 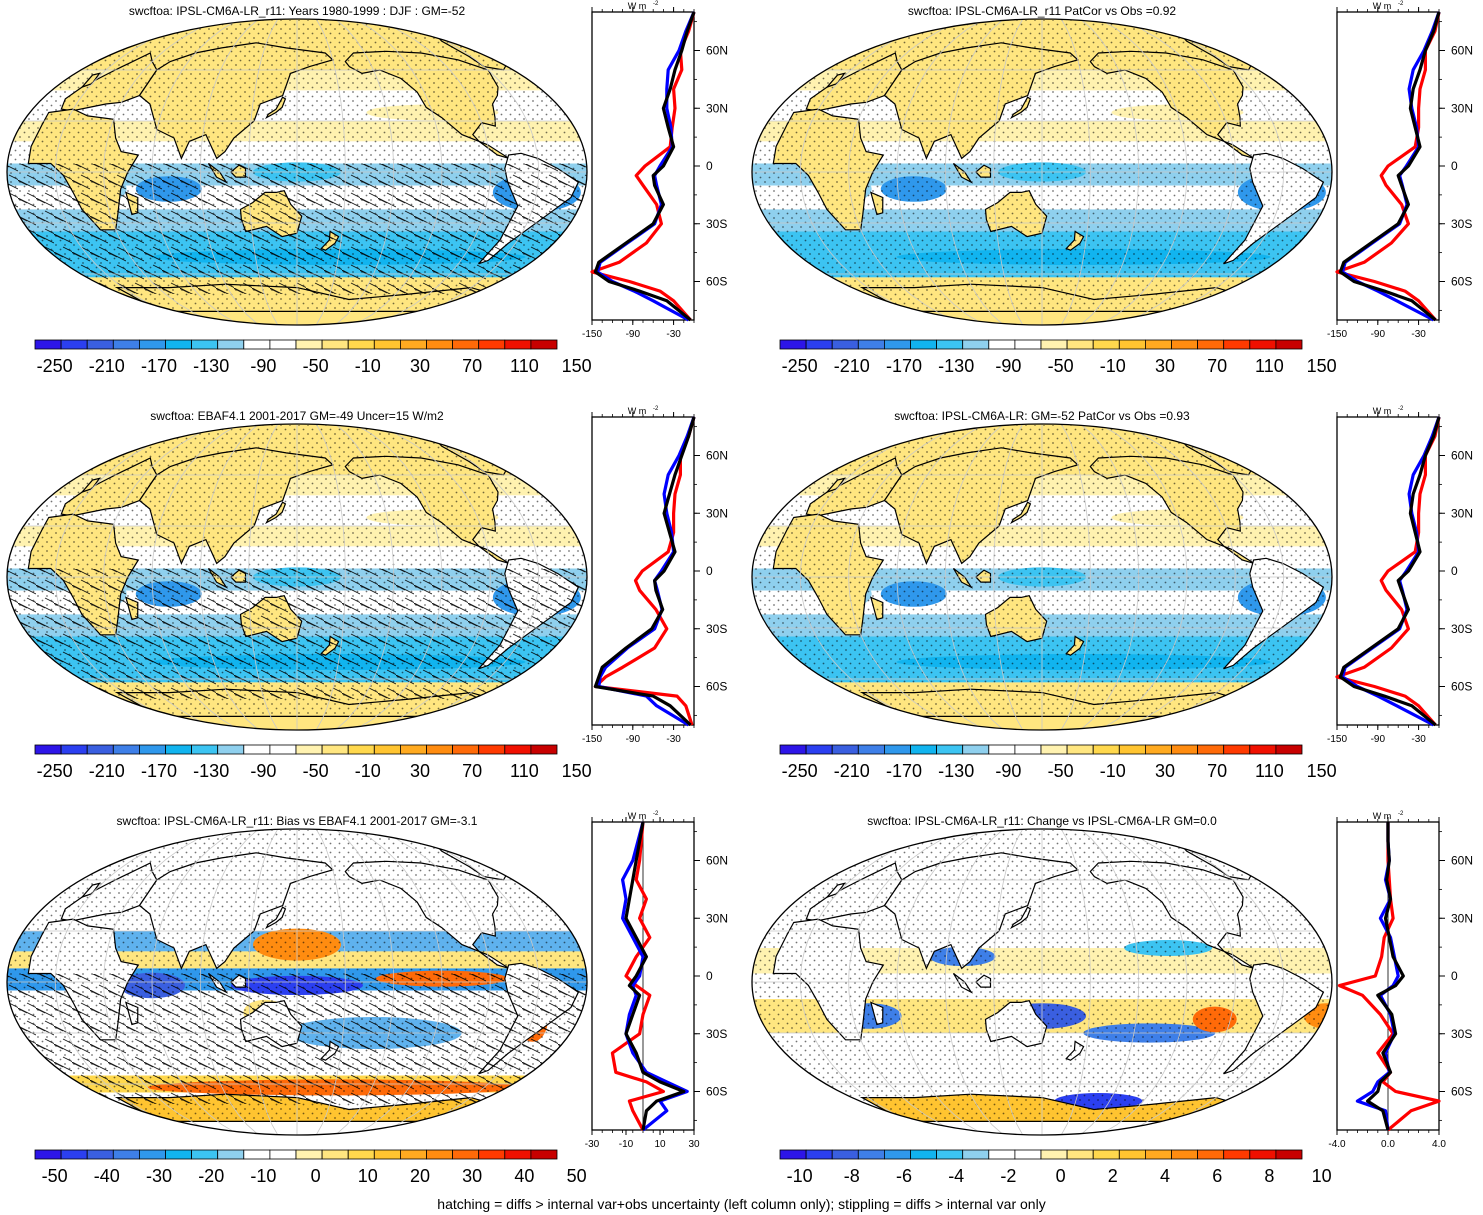 I want to click on colorbar-tick-label: 30, so click(x=1165, y=771).